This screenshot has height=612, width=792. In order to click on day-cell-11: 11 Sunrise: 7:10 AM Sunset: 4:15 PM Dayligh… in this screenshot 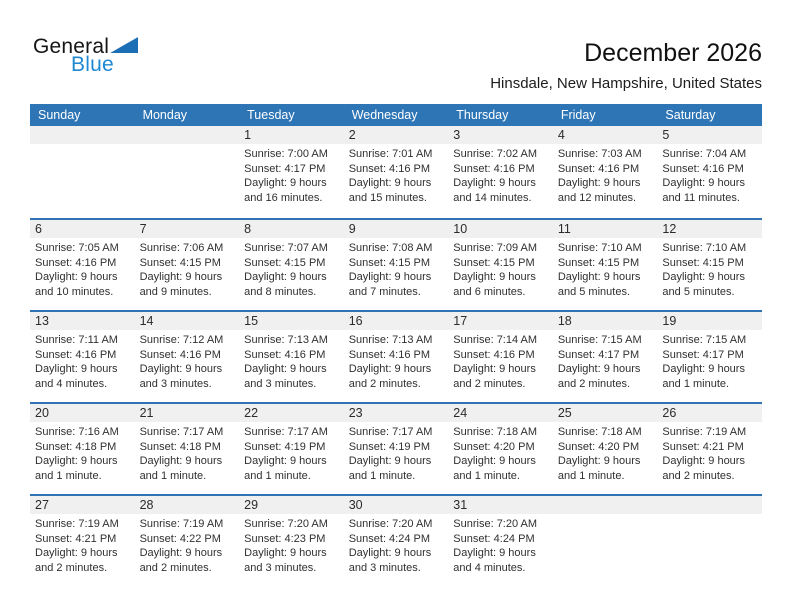, I will do `click(605, 265)`.